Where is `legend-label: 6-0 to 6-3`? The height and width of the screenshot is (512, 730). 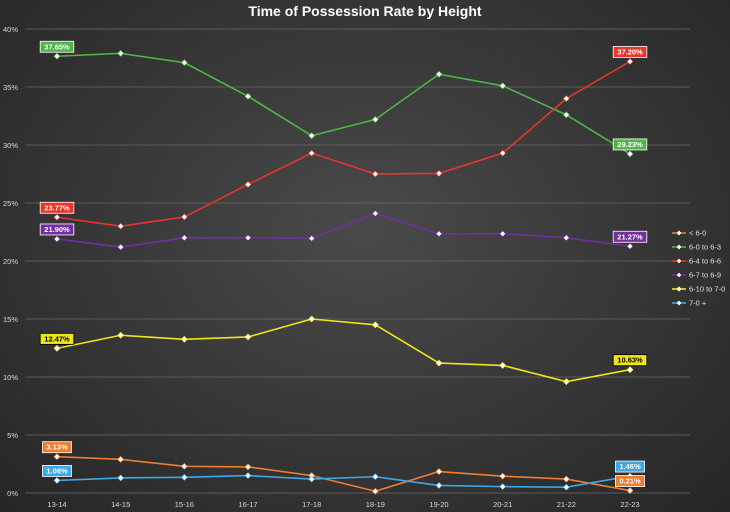 legend-label: 6-0 to 6-3 is located at coordinates (705, 247).